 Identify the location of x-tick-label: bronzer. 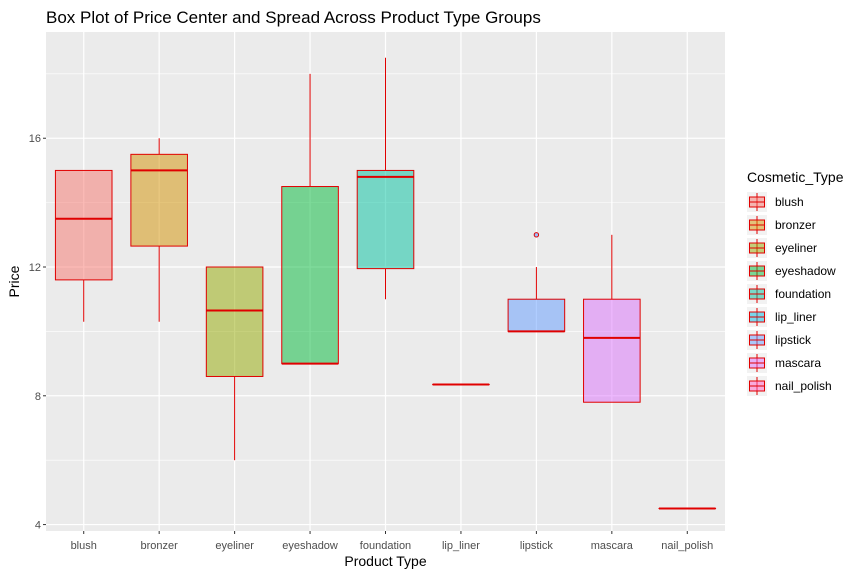
(160, 546).